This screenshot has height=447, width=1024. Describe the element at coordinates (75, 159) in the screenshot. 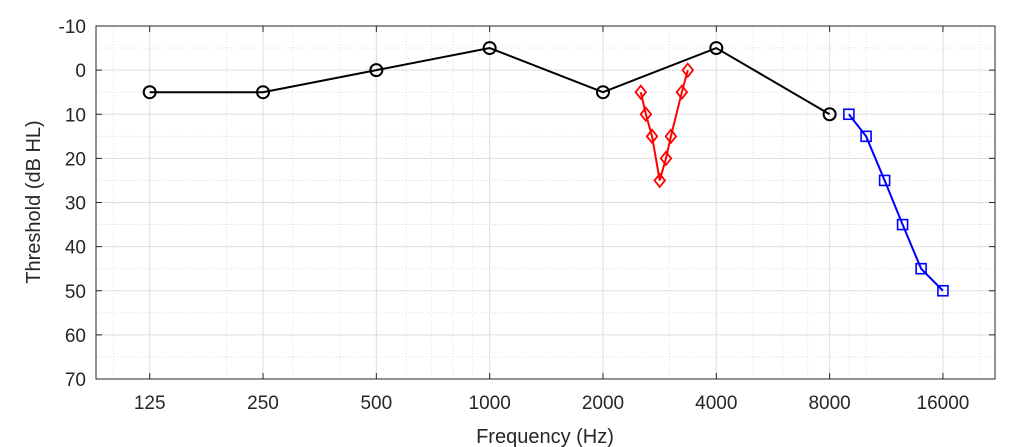

I see `y-tick-label: 20` at that location.